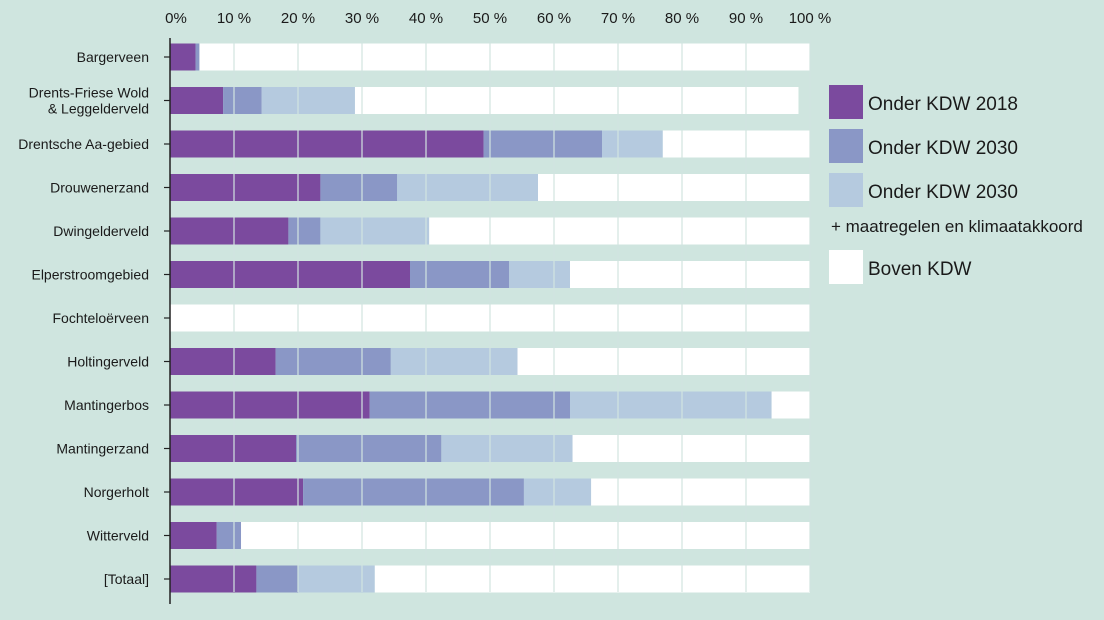 This screenshot has height=620, width=1104. I want to click on x-tick-label: 20 %, so click(298, 18).